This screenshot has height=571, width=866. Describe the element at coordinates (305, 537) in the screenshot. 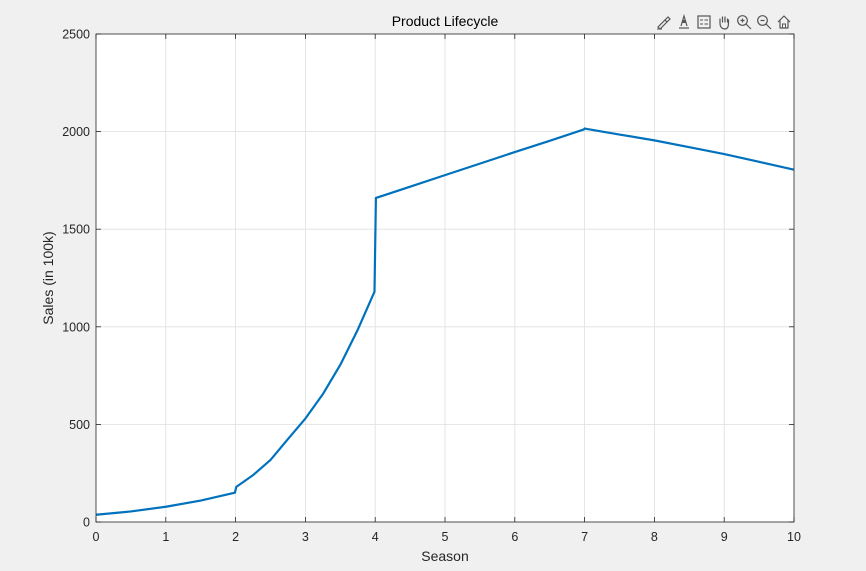

I see `x-tick-label: 3` at that location.